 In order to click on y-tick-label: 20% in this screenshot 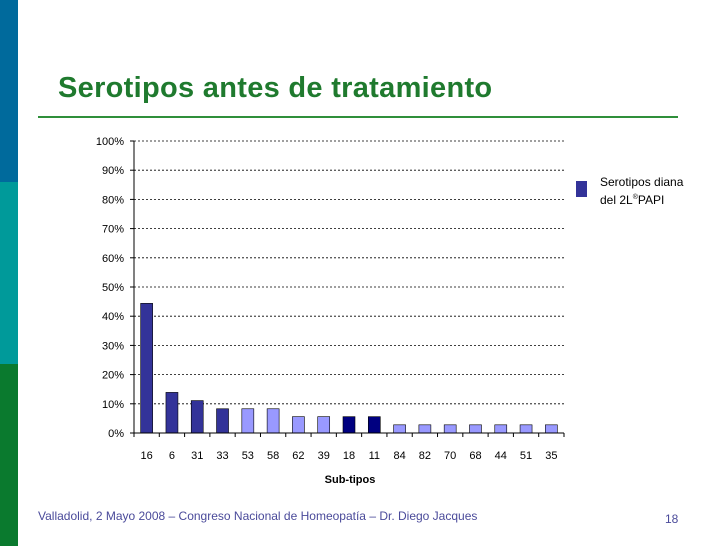, I will do `click(113, 376)`.